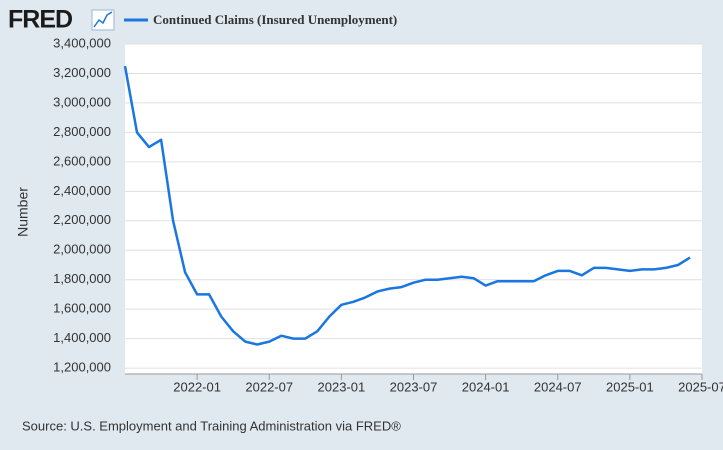 Image resolution: width=723 pixels, height=450 pixels. Describe the element at coordinates (82, 337) in the screenshot. I see `y-tick-label: 1,400,000` at that location.